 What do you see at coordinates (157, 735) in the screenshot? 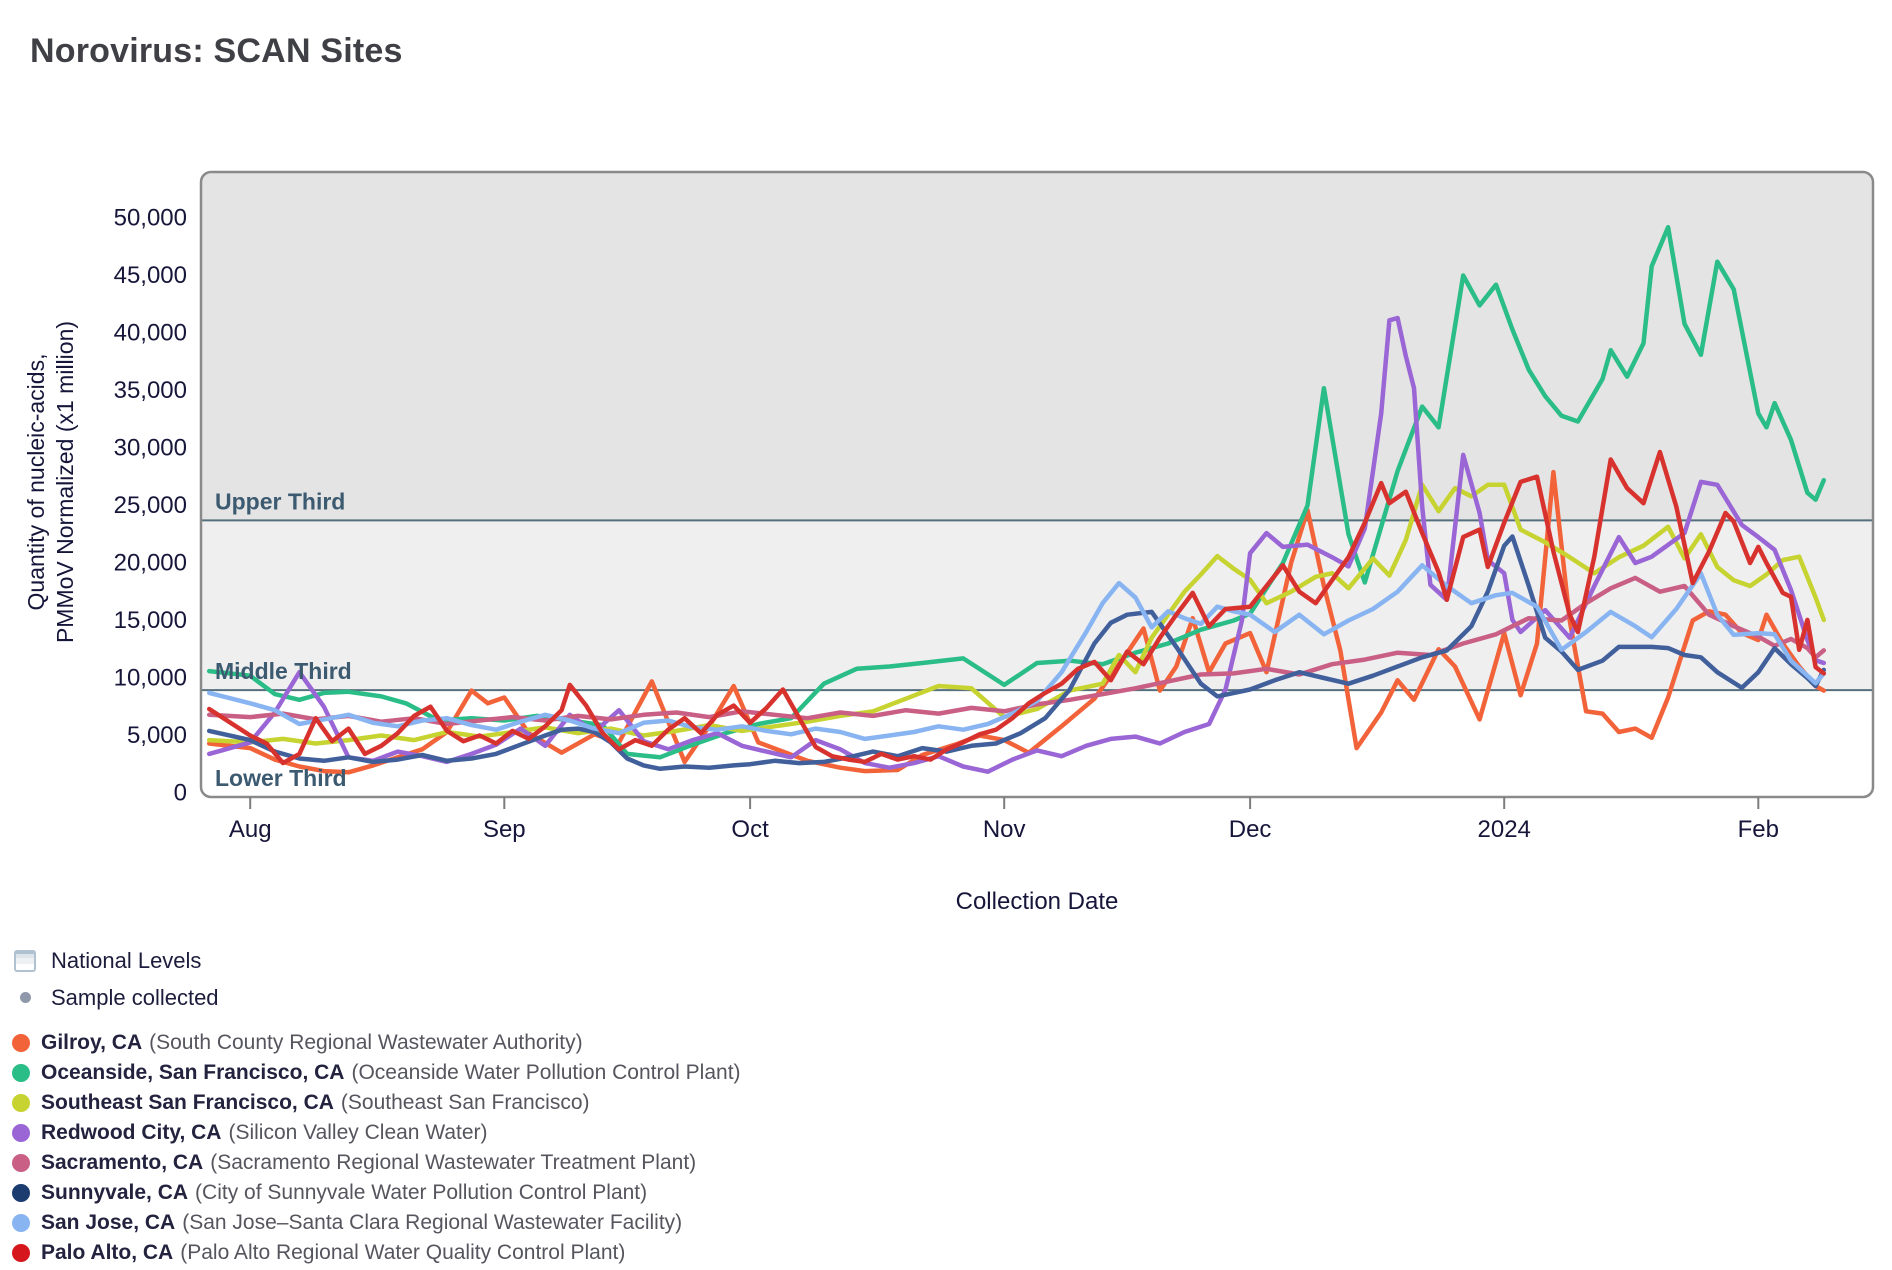
I see `y-tick-label: 5,000` at bounding box center [157, 735].